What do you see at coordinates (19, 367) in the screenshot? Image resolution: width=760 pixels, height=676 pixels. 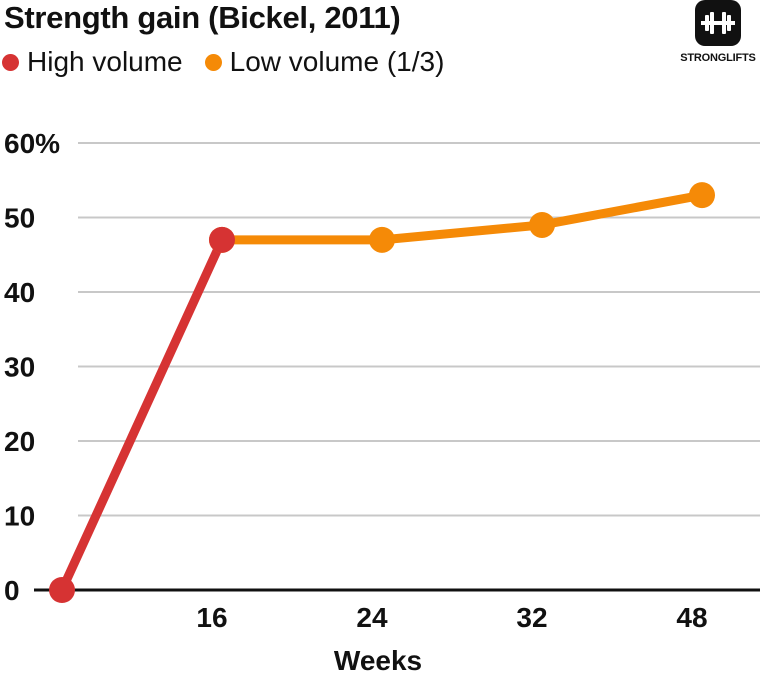 I see `y-tick-label: 30` at bounding box center [19, 367].